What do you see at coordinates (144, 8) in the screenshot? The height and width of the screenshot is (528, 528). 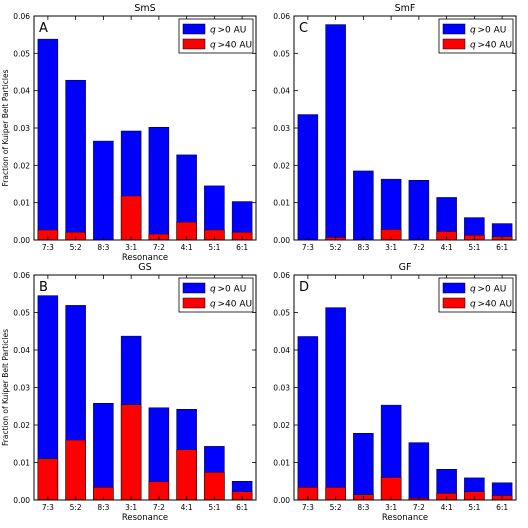 I see `chart-title: SmS` at bounding box center [144, 8].